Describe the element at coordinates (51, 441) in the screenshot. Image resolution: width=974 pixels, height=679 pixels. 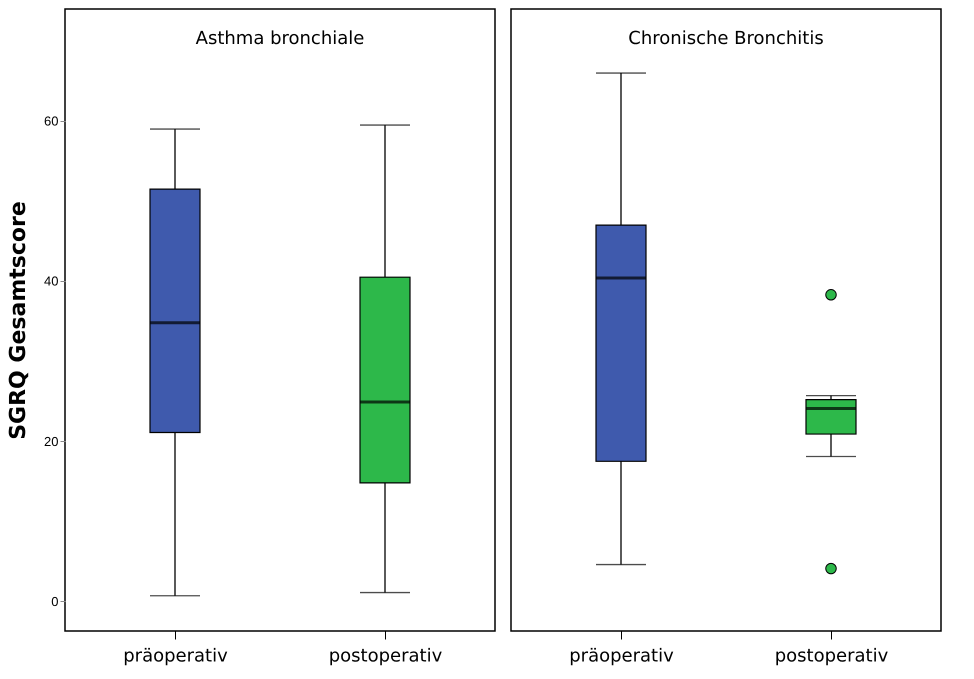
I see `y-tick-label: 20` at that location.